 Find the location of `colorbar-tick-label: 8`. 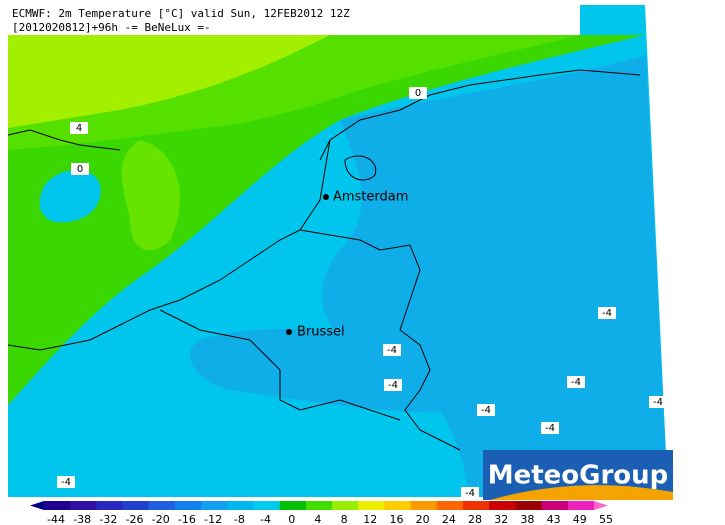

colorbar-tick-label: 8 is located at coordinates (344, 519).